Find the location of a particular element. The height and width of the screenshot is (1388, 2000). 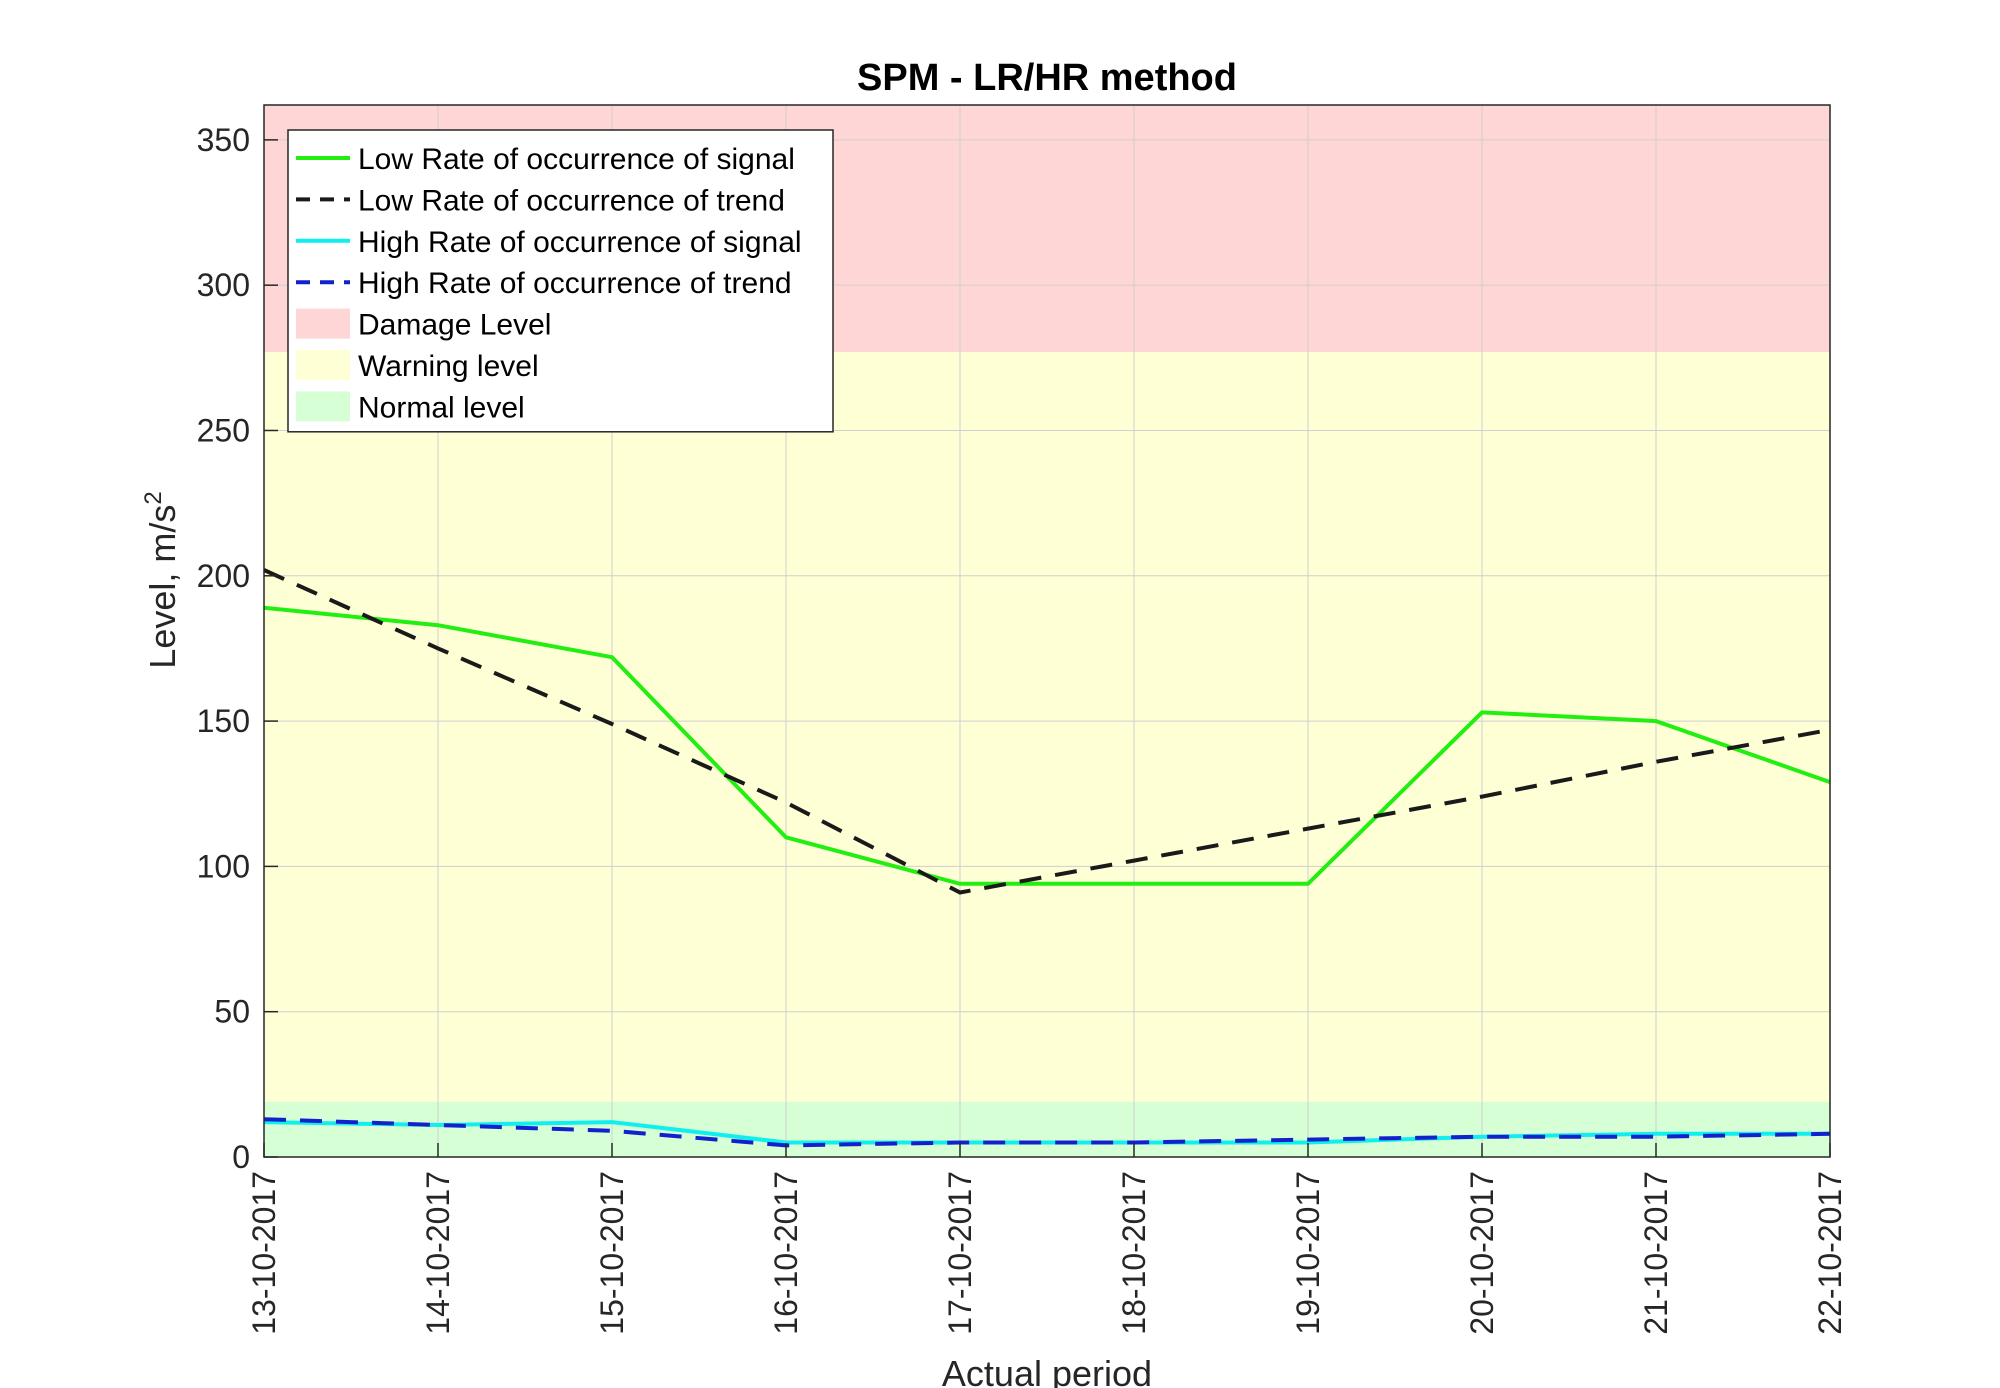

x-tick-label: 20-10-2017 is located at coordinates (1482, 1253).